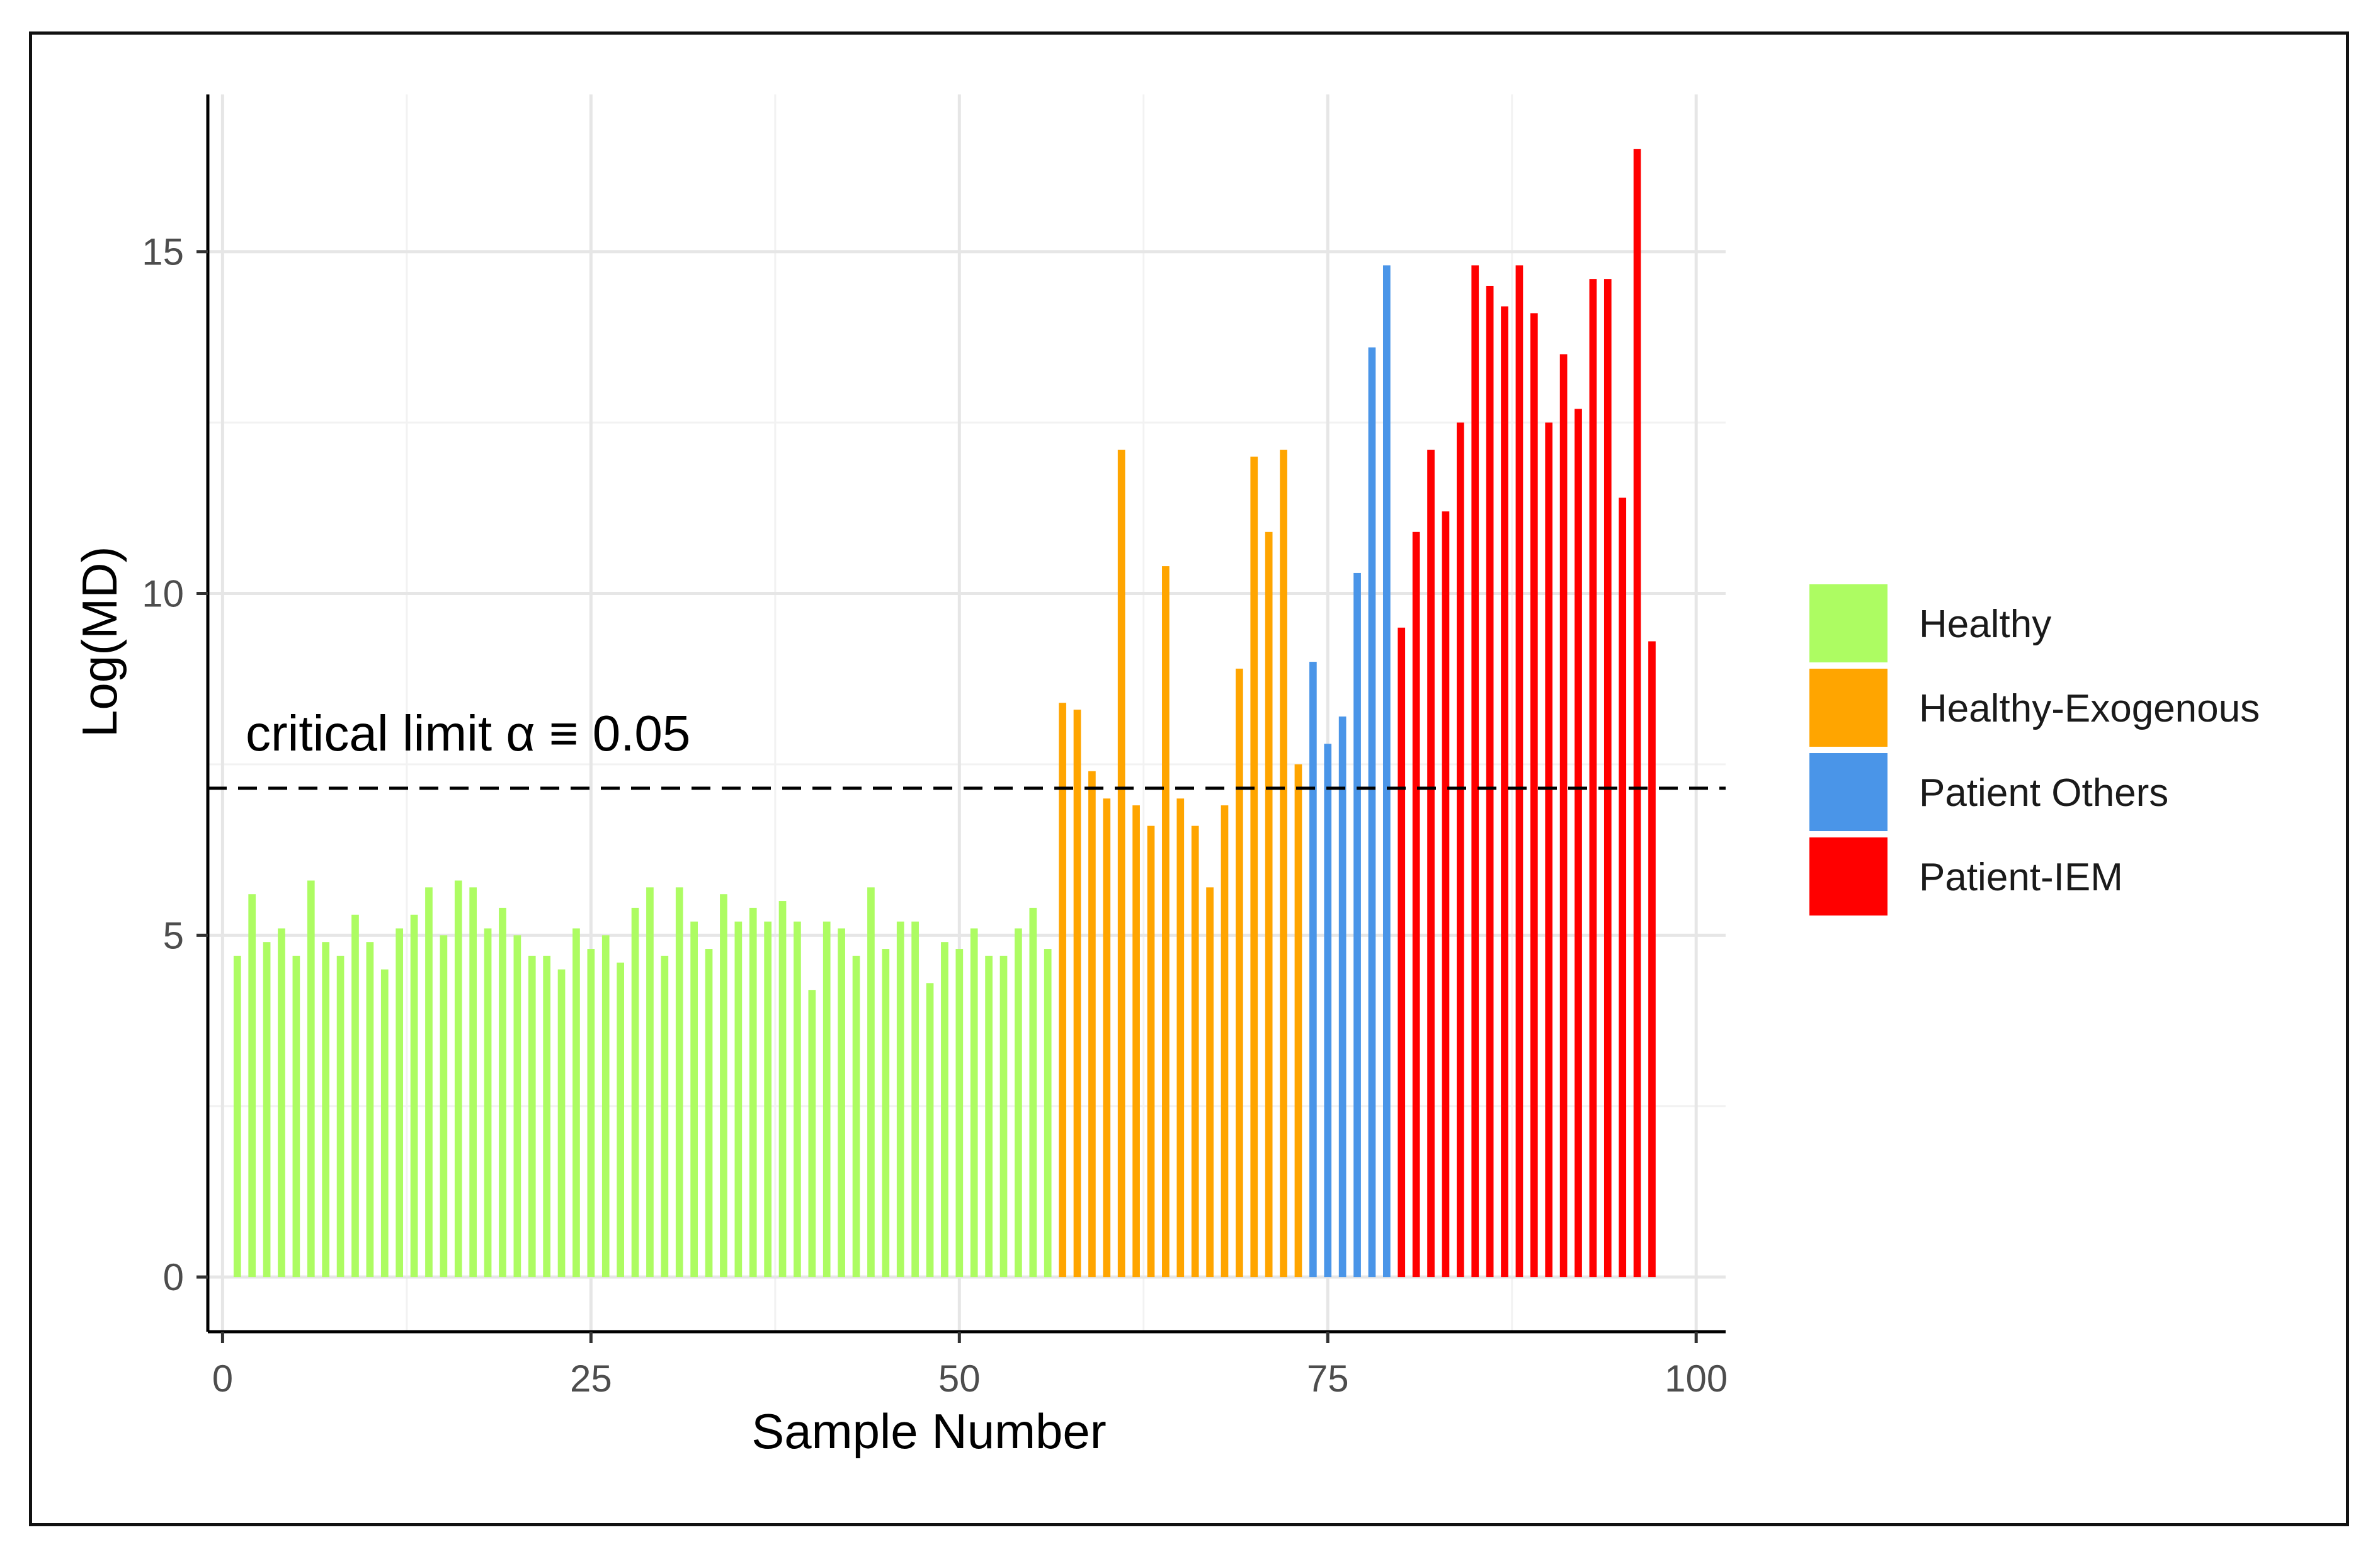 The width and height of the screenshot is (2380, 1559). What do you see at coordinates (1696, 1379) in the screenshot?
I see `x-tick-label: 100` at bounding box center [1696, 1379].